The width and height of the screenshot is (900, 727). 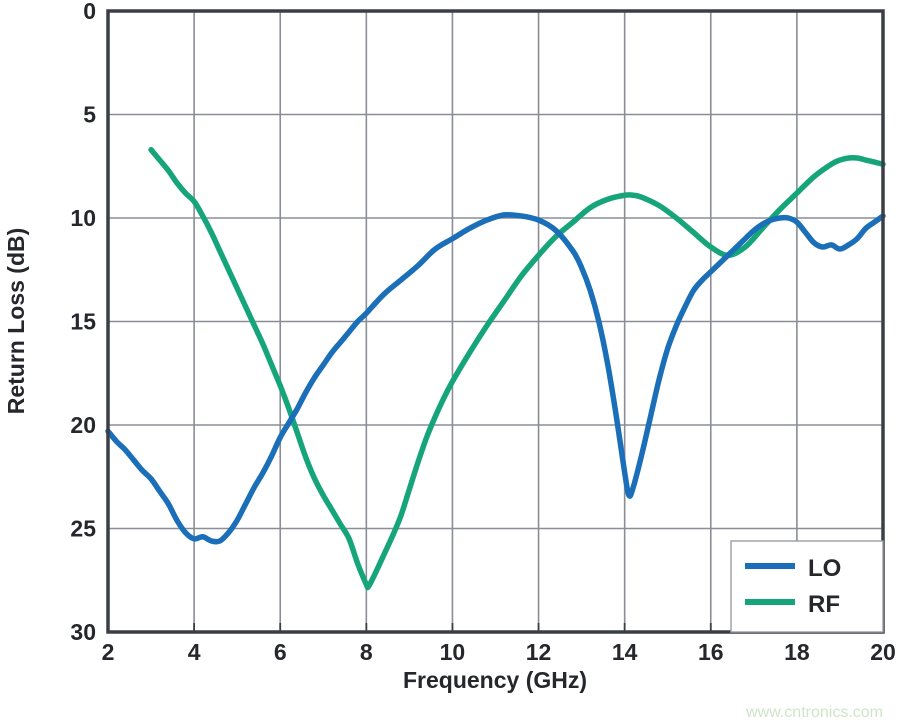 What do you see at coordinates (16, 321) in the screenshot?
I see `y-axis-title: Return Loss (dB)` at bounding box center [16, 321].